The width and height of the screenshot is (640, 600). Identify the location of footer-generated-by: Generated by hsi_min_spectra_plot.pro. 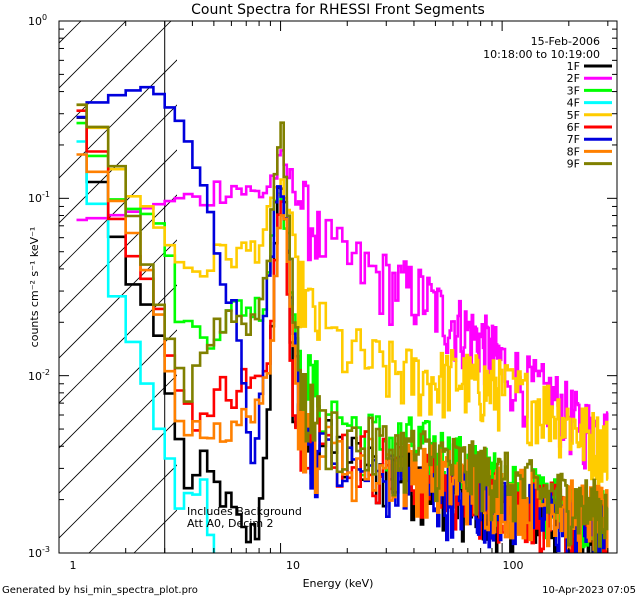
(100, 590).